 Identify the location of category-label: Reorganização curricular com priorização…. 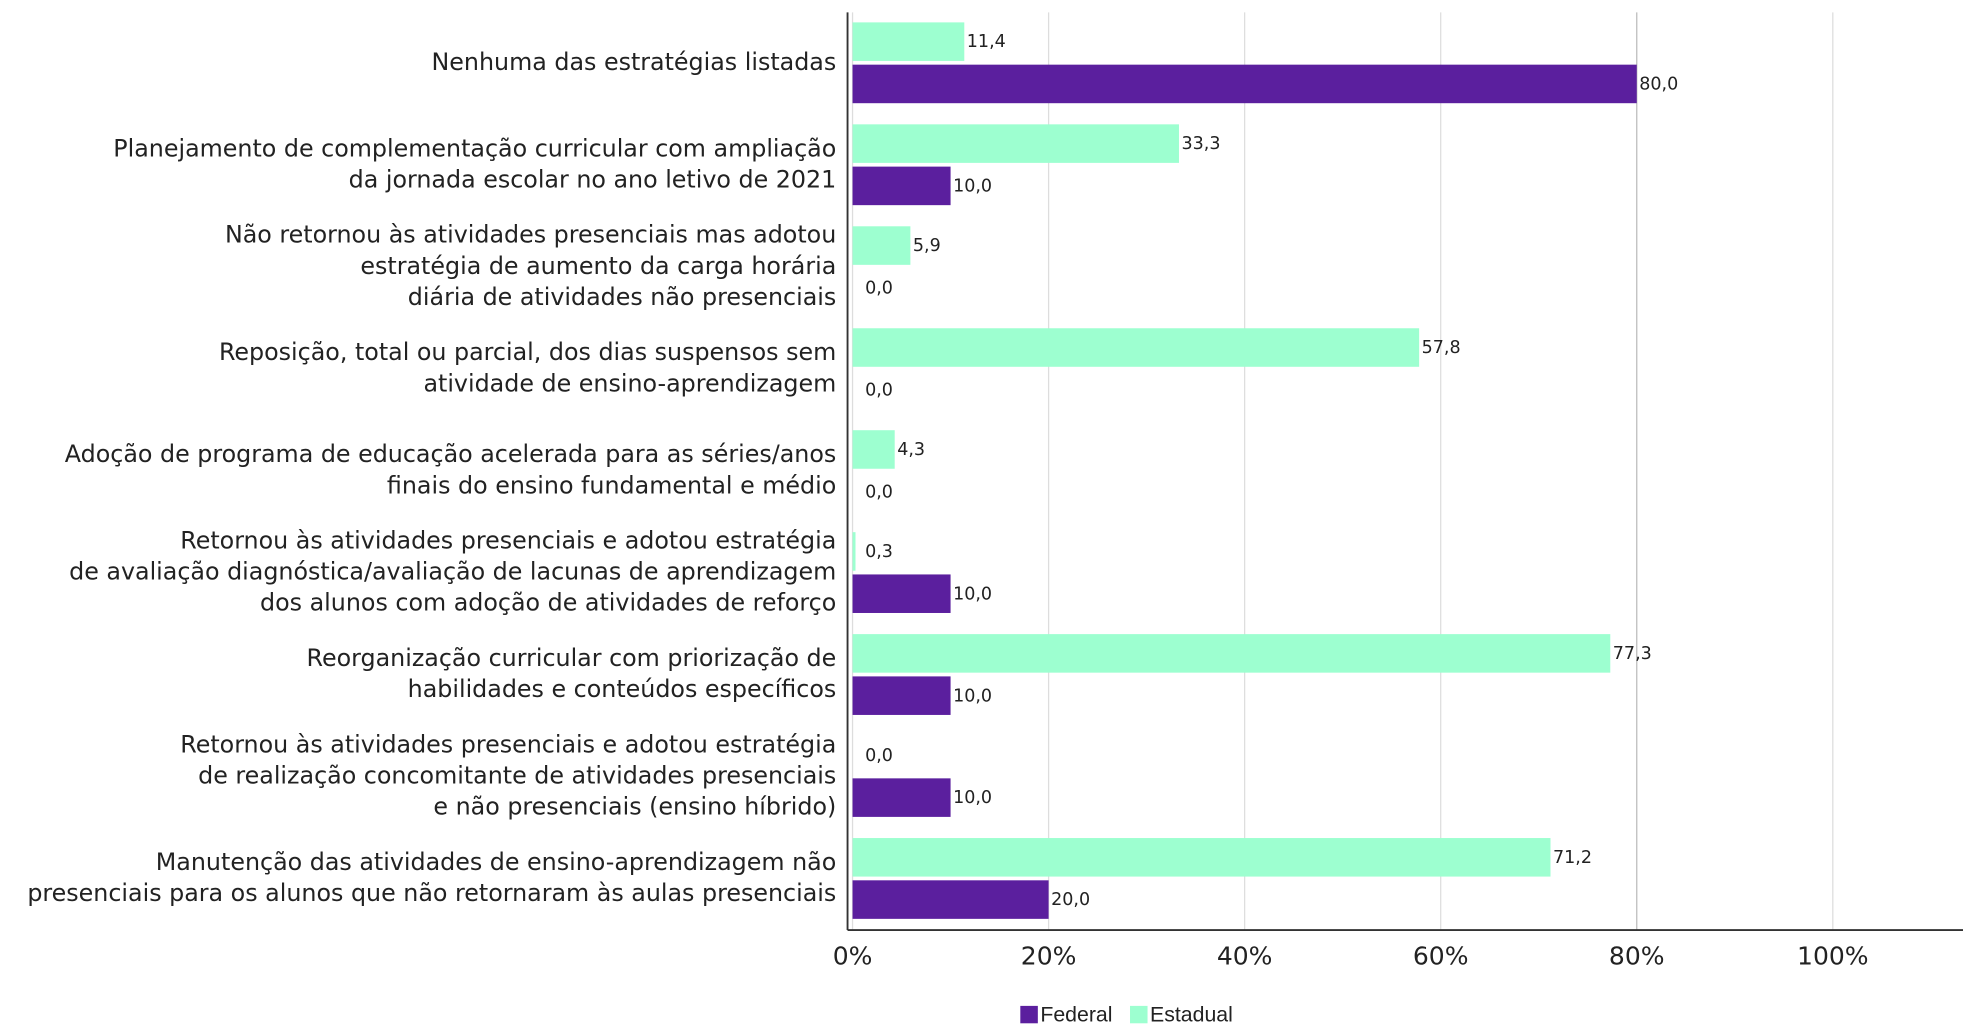
(572, 658).